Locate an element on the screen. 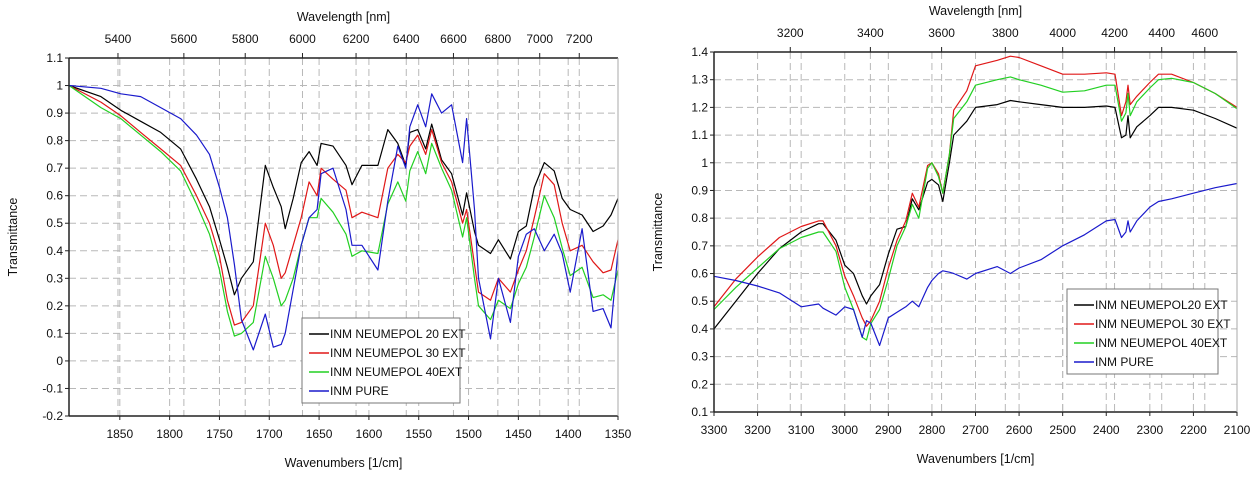 The height and width of the screenshot is (484, 1251). x2-tick-label: 4600 is located at coordinates (1204, 33).